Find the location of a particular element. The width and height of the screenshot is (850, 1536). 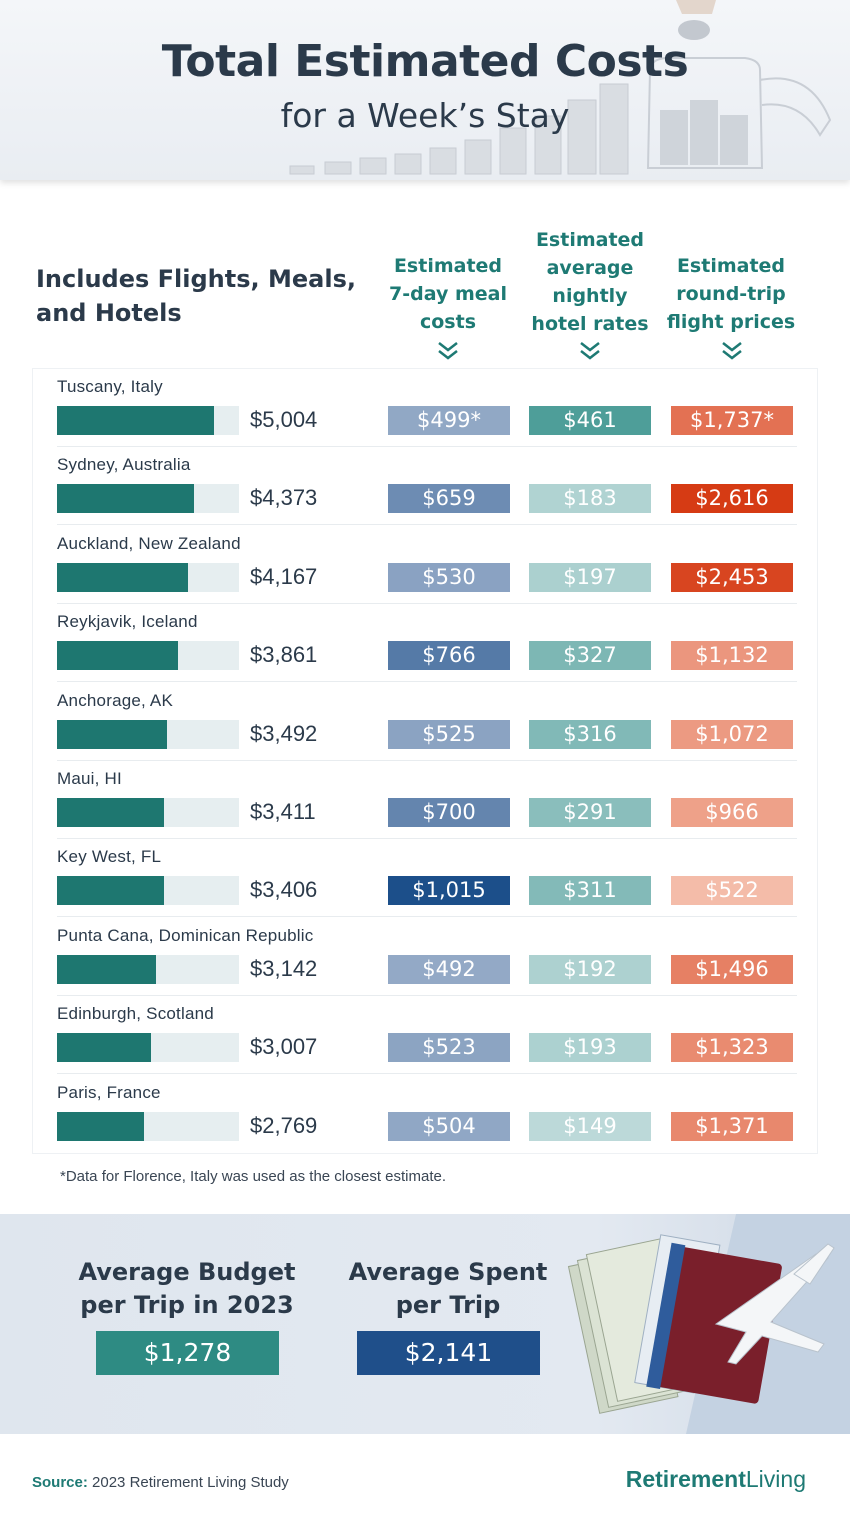

hotel-cost-cell: $461 is located at coordinates (590, 420).